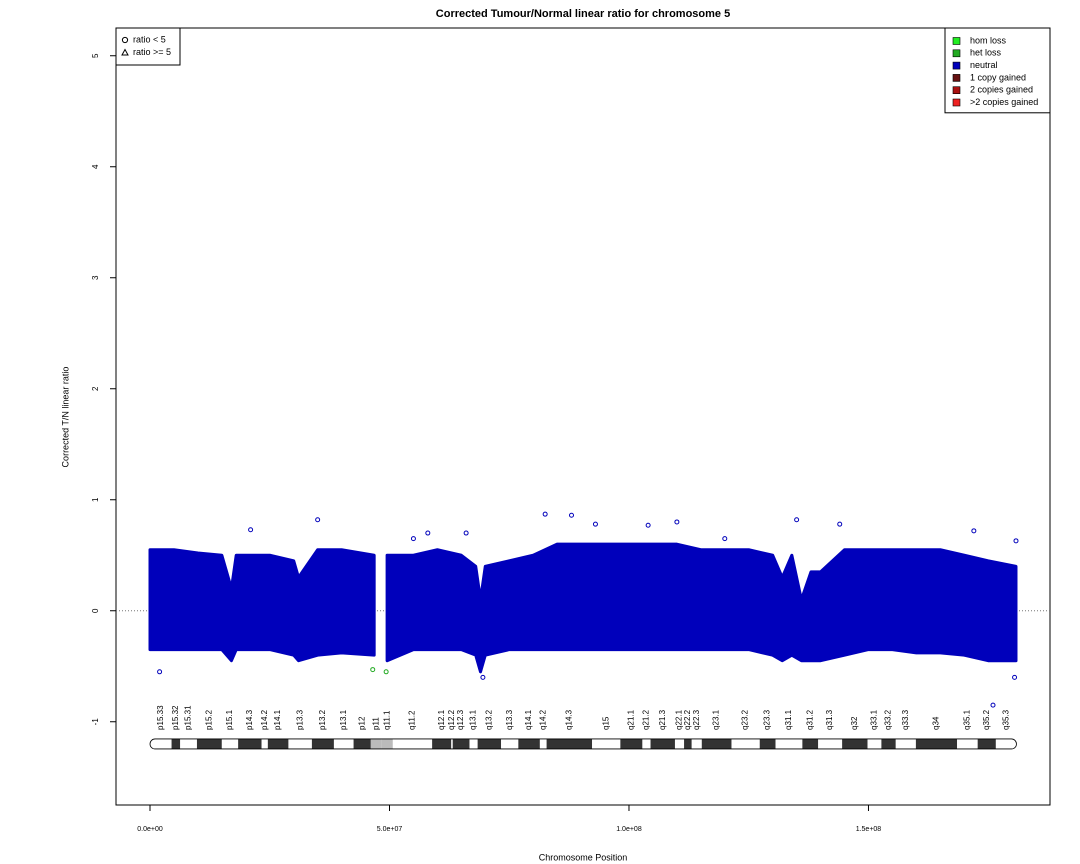 This screenshot has width=1080, height=864. Describe the element at coordinates (854, 723) in the screenshot. I see `band-label: q32` at that location.